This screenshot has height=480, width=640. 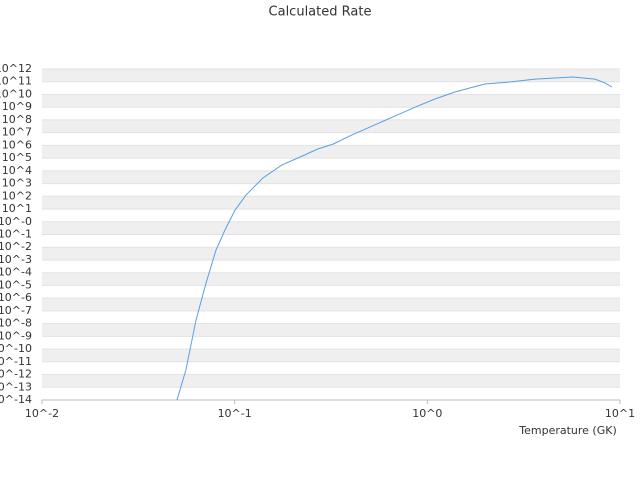 I want to click on y-tick-label: 10^-11, so click(x=16, y=361).